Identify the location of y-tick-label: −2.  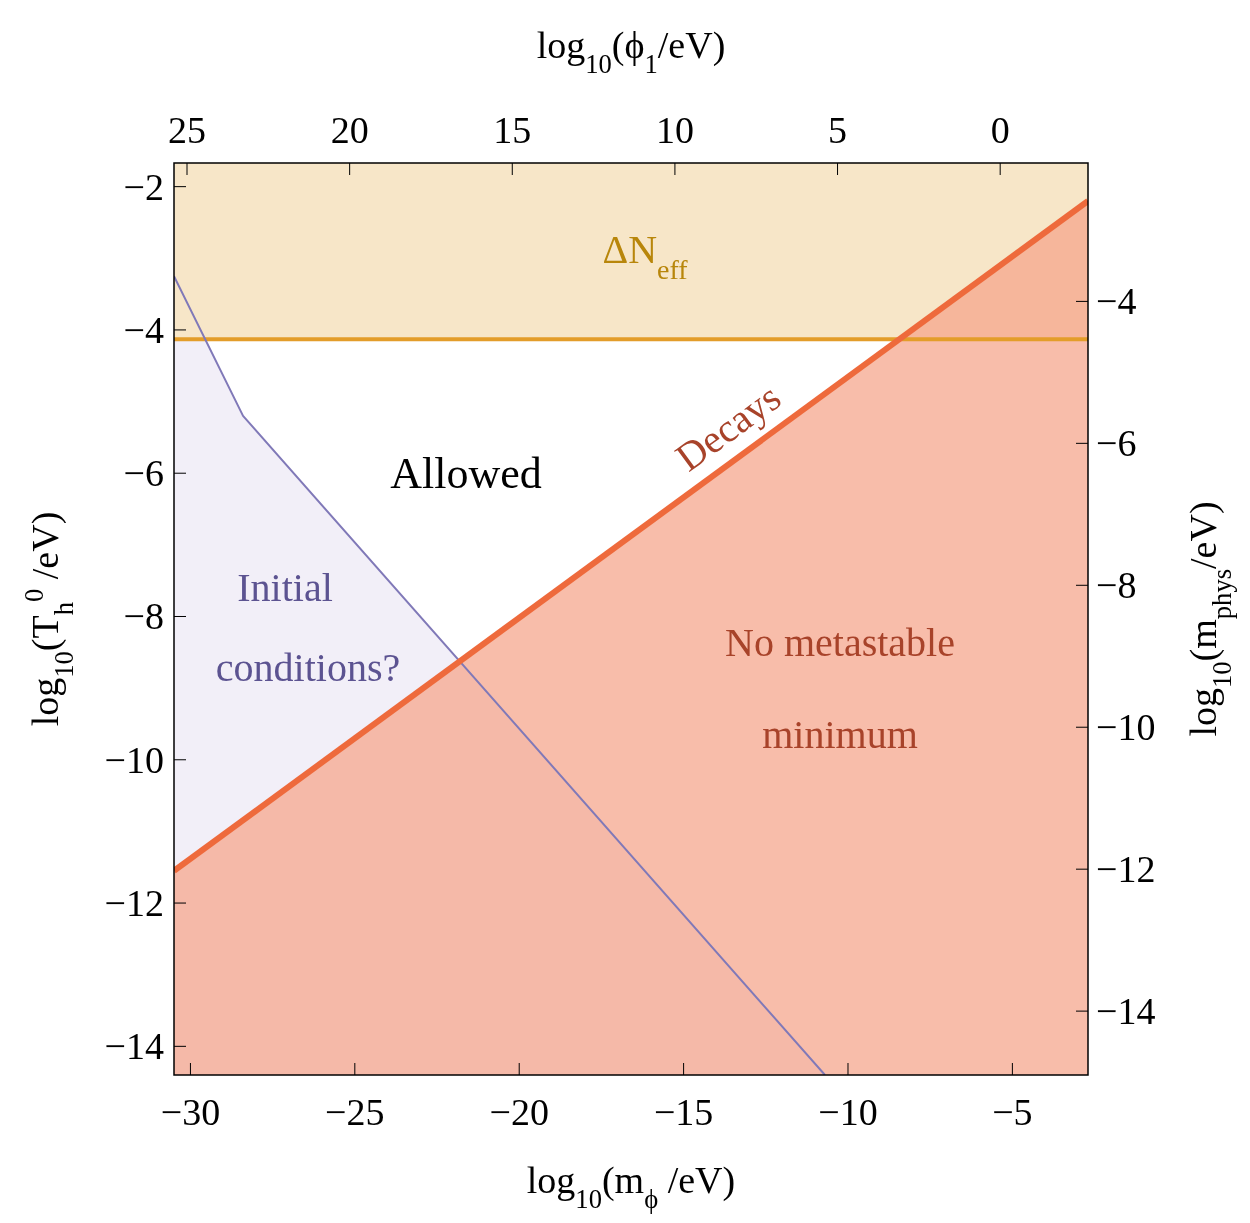
(143, 186).